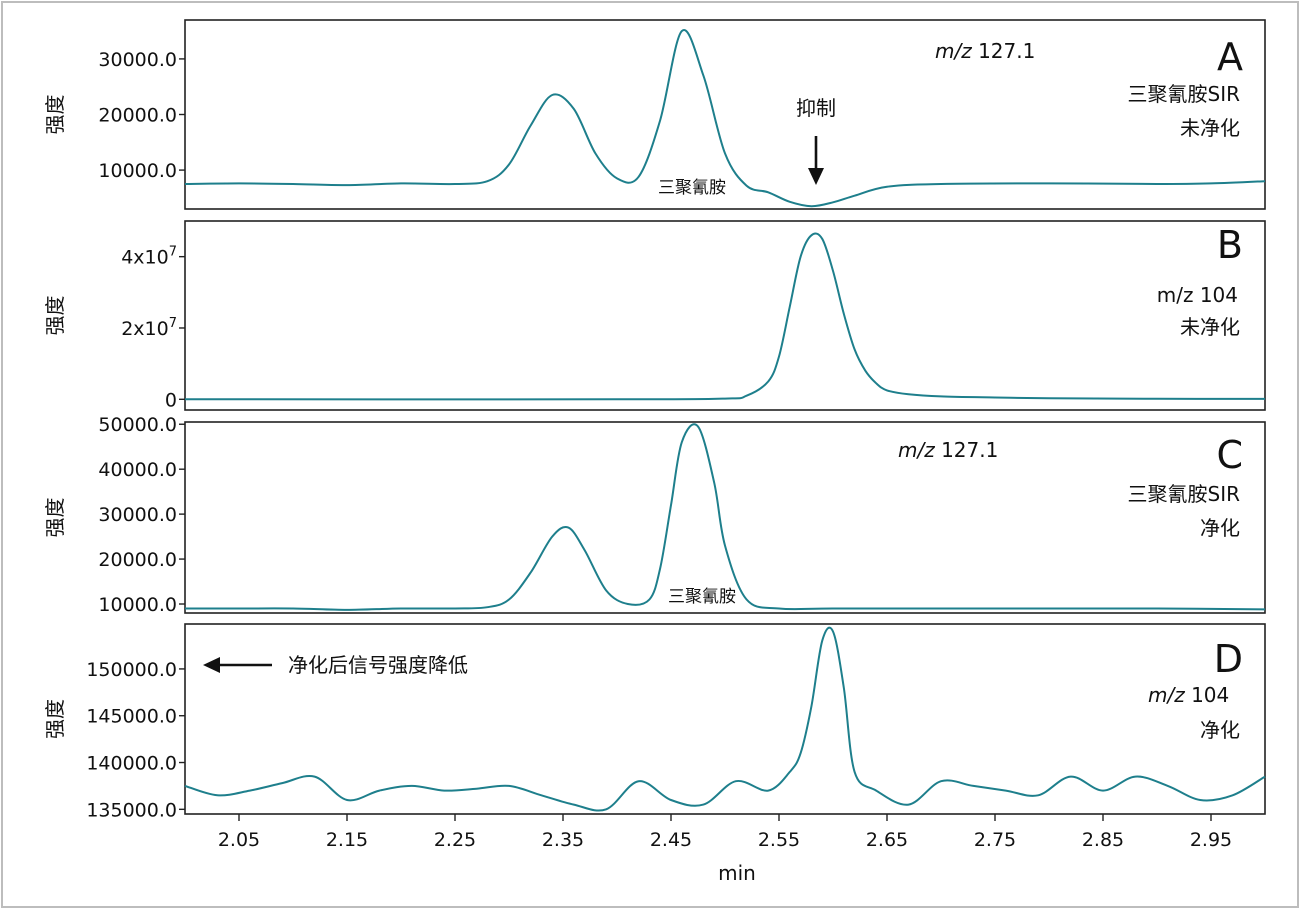 This screenshot has width=1300, height=909. I want to click on y-tick-label: 145000.0, so click(131, 717).